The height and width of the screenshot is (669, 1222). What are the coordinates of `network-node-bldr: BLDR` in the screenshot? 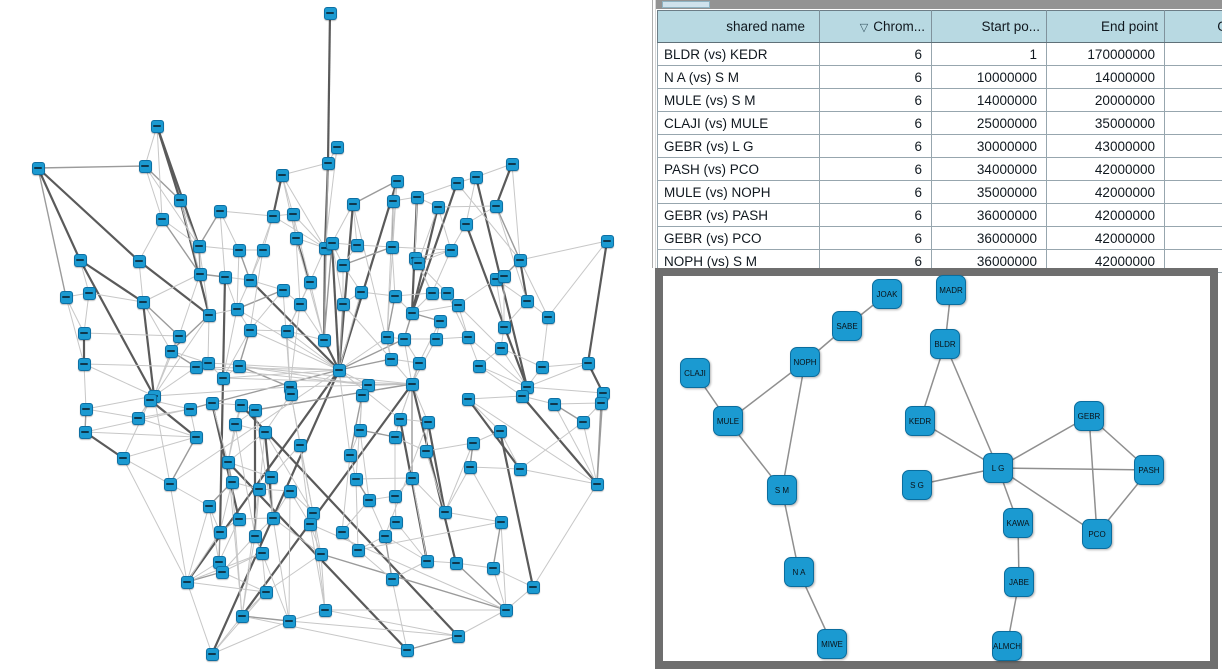 It's located at (945, 344).